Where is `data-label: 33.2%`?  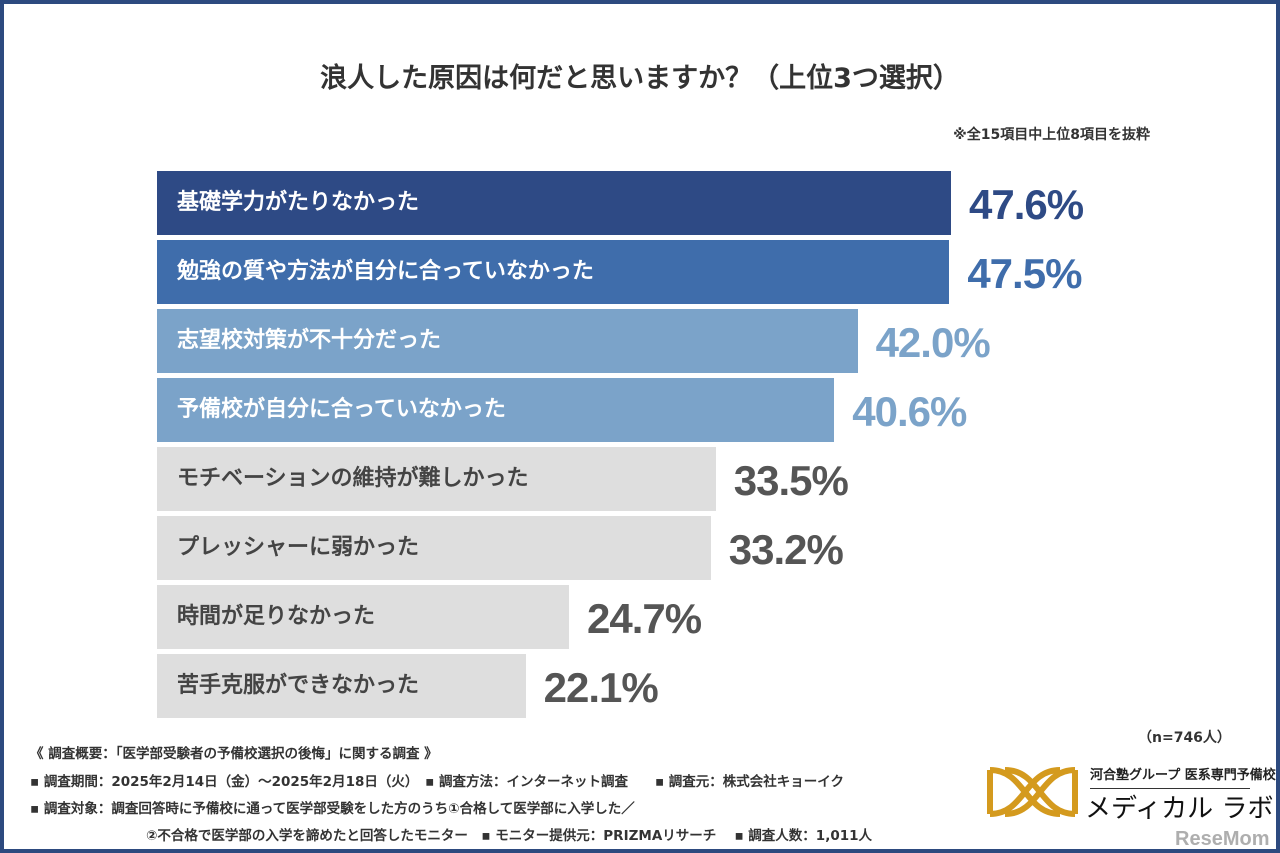
data-label: 33.2% is located at coordinates (786, 549).